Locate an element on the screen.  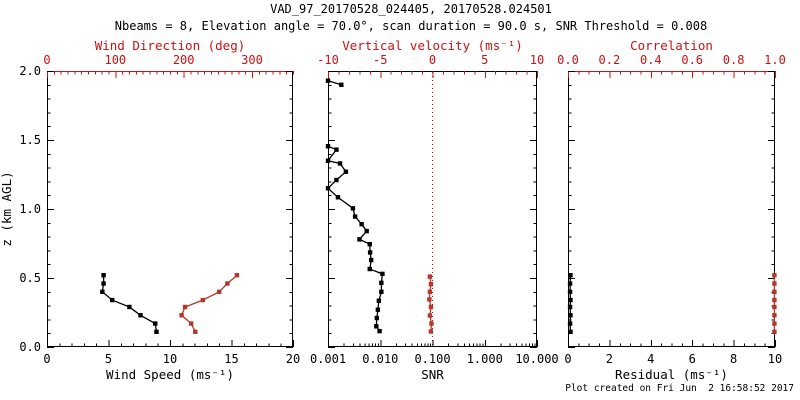
y-tick-label: 0.5 is located at coordinates (30, 278).